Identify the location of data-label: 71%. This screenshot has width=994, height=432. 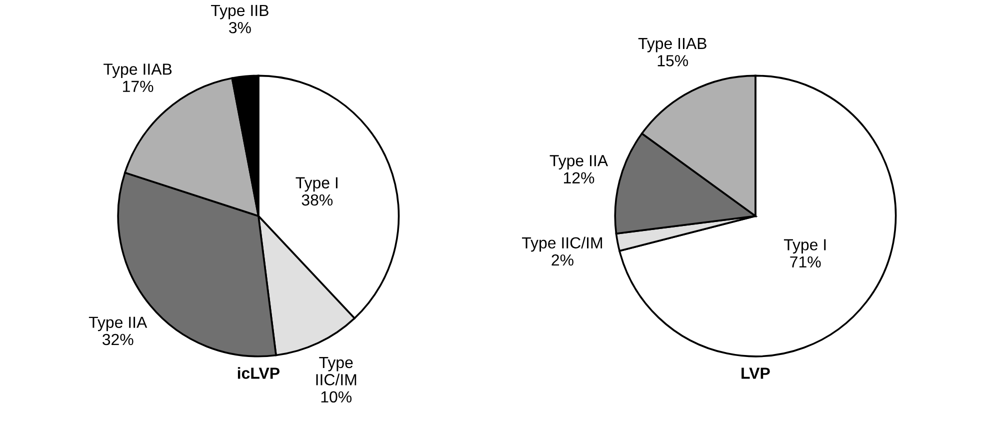
(805, 262).